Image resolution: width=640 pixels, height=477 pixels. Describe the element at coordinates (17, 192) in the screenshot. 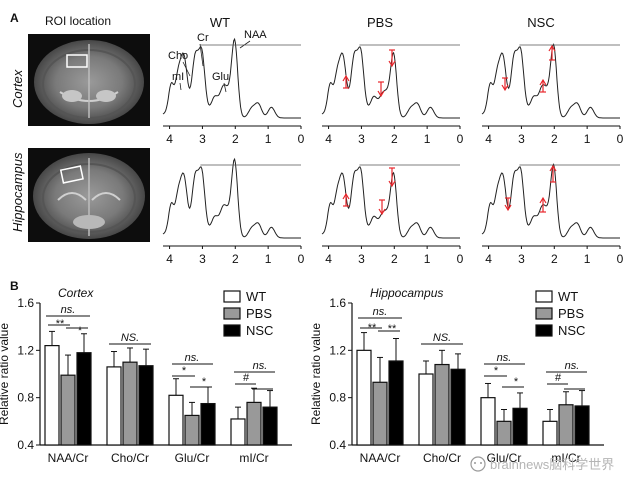

I see `row-label-hippocampus: Hippocampus` at that location.